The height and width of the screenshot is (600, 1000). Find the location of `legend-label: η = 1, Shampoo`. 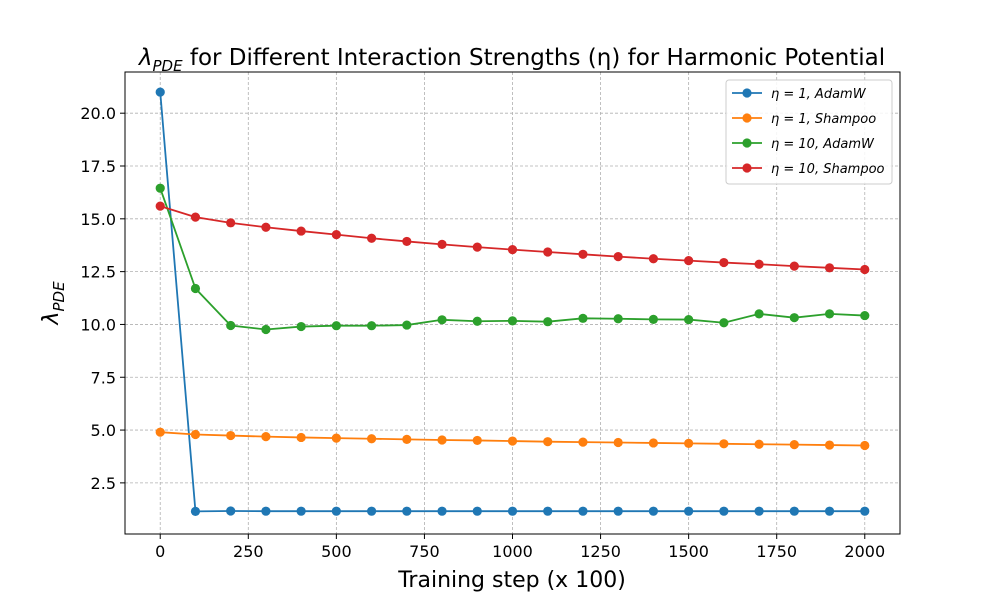

legend-label: η = 1, Shampoo is located at coordinates (823, 119).